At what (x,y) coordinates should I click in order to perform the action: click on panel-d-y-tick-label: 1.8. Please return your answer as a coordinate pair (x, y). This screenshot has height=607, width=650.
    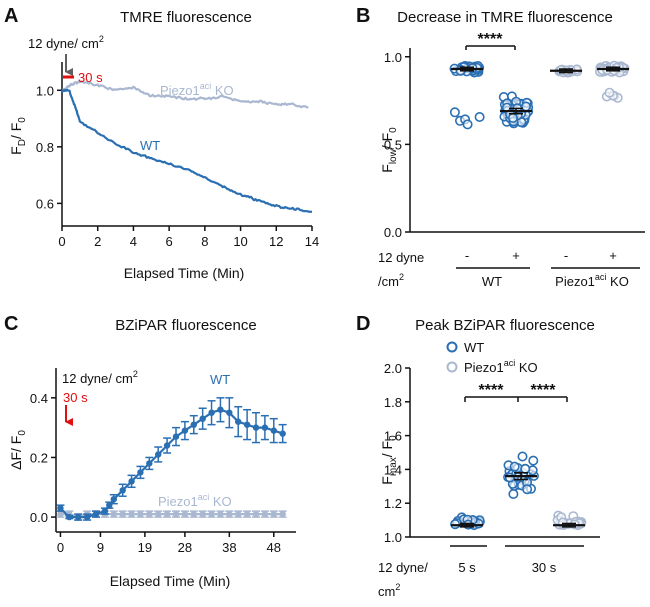
    Looking at the image, I should click on (393, 402).